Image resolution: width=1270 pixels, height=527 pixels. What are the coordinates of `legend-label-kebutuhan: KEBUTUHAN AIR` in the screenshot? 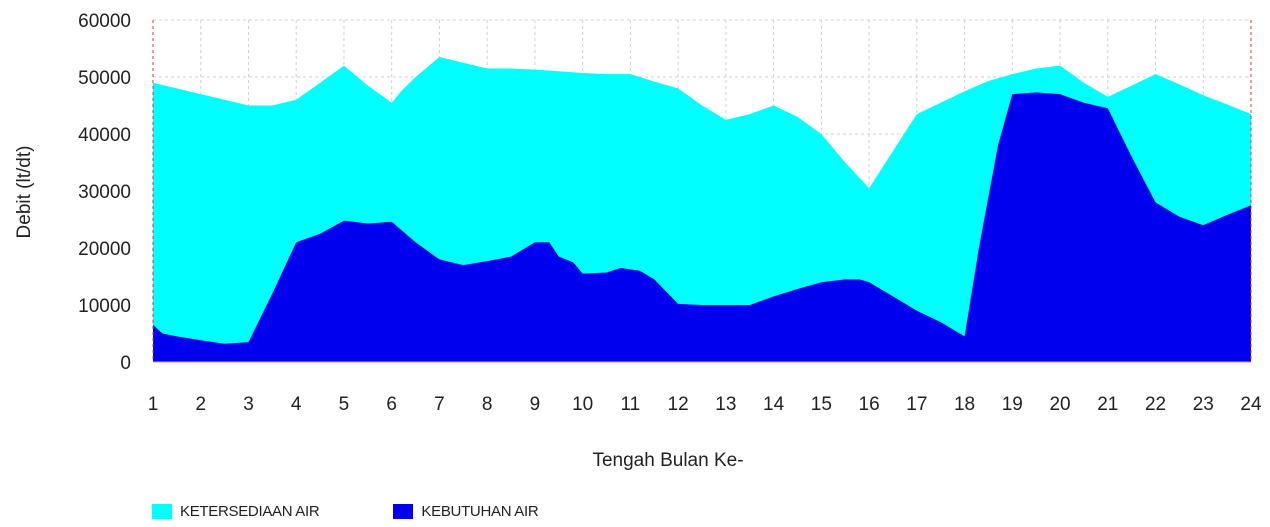 It's located at (480, 511).